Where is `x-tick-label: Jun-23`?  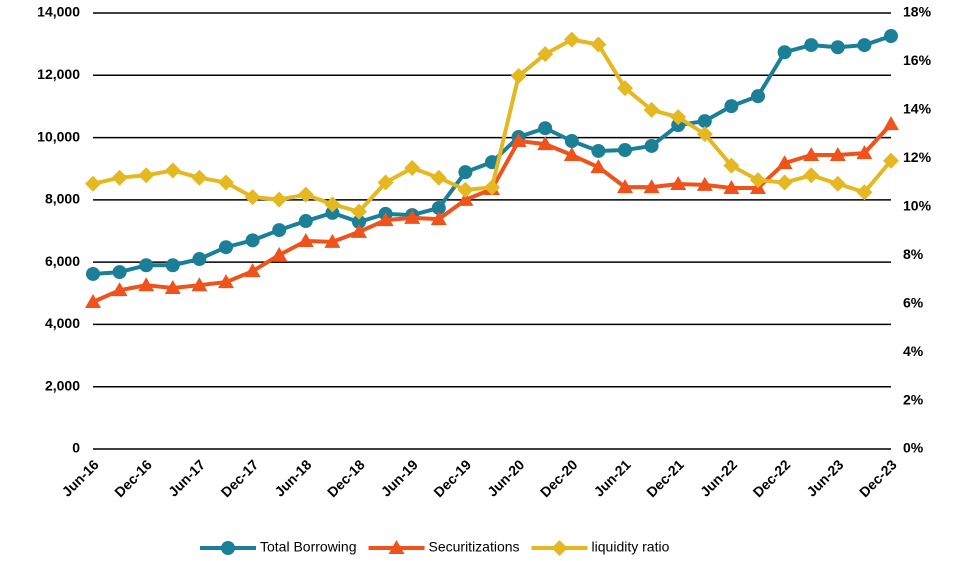 x-tick-label: Jun-23 is located at coordinates (824, 477).